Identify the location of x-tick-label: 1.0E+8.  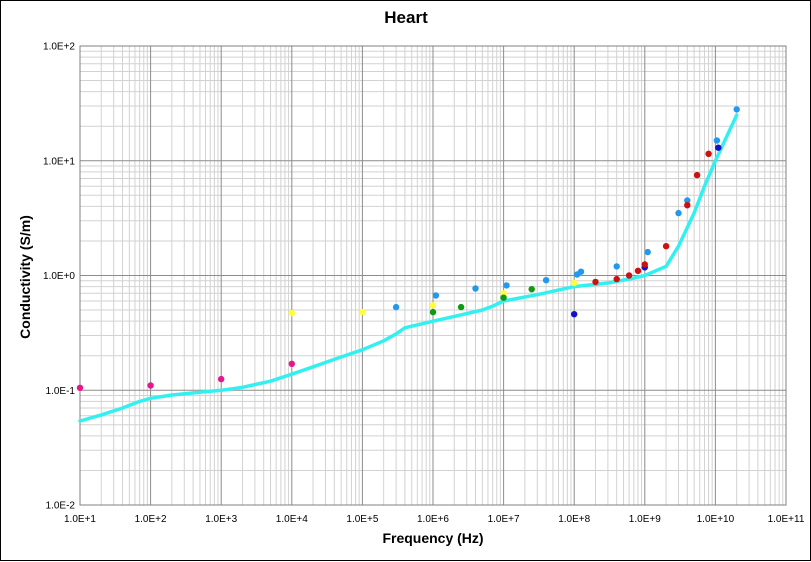
(574, 519).